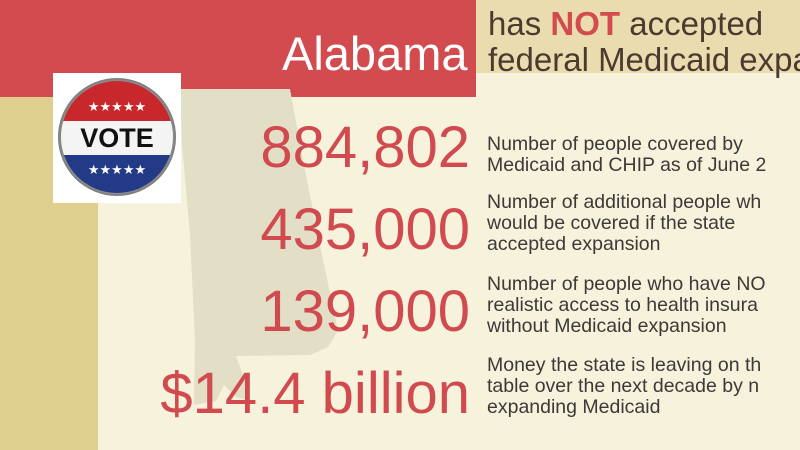  What do you see at coordinates (624, 202) in the screenshot?
I see `stat-description-line: Number of additional people wh` at bounding box center [624, 202].